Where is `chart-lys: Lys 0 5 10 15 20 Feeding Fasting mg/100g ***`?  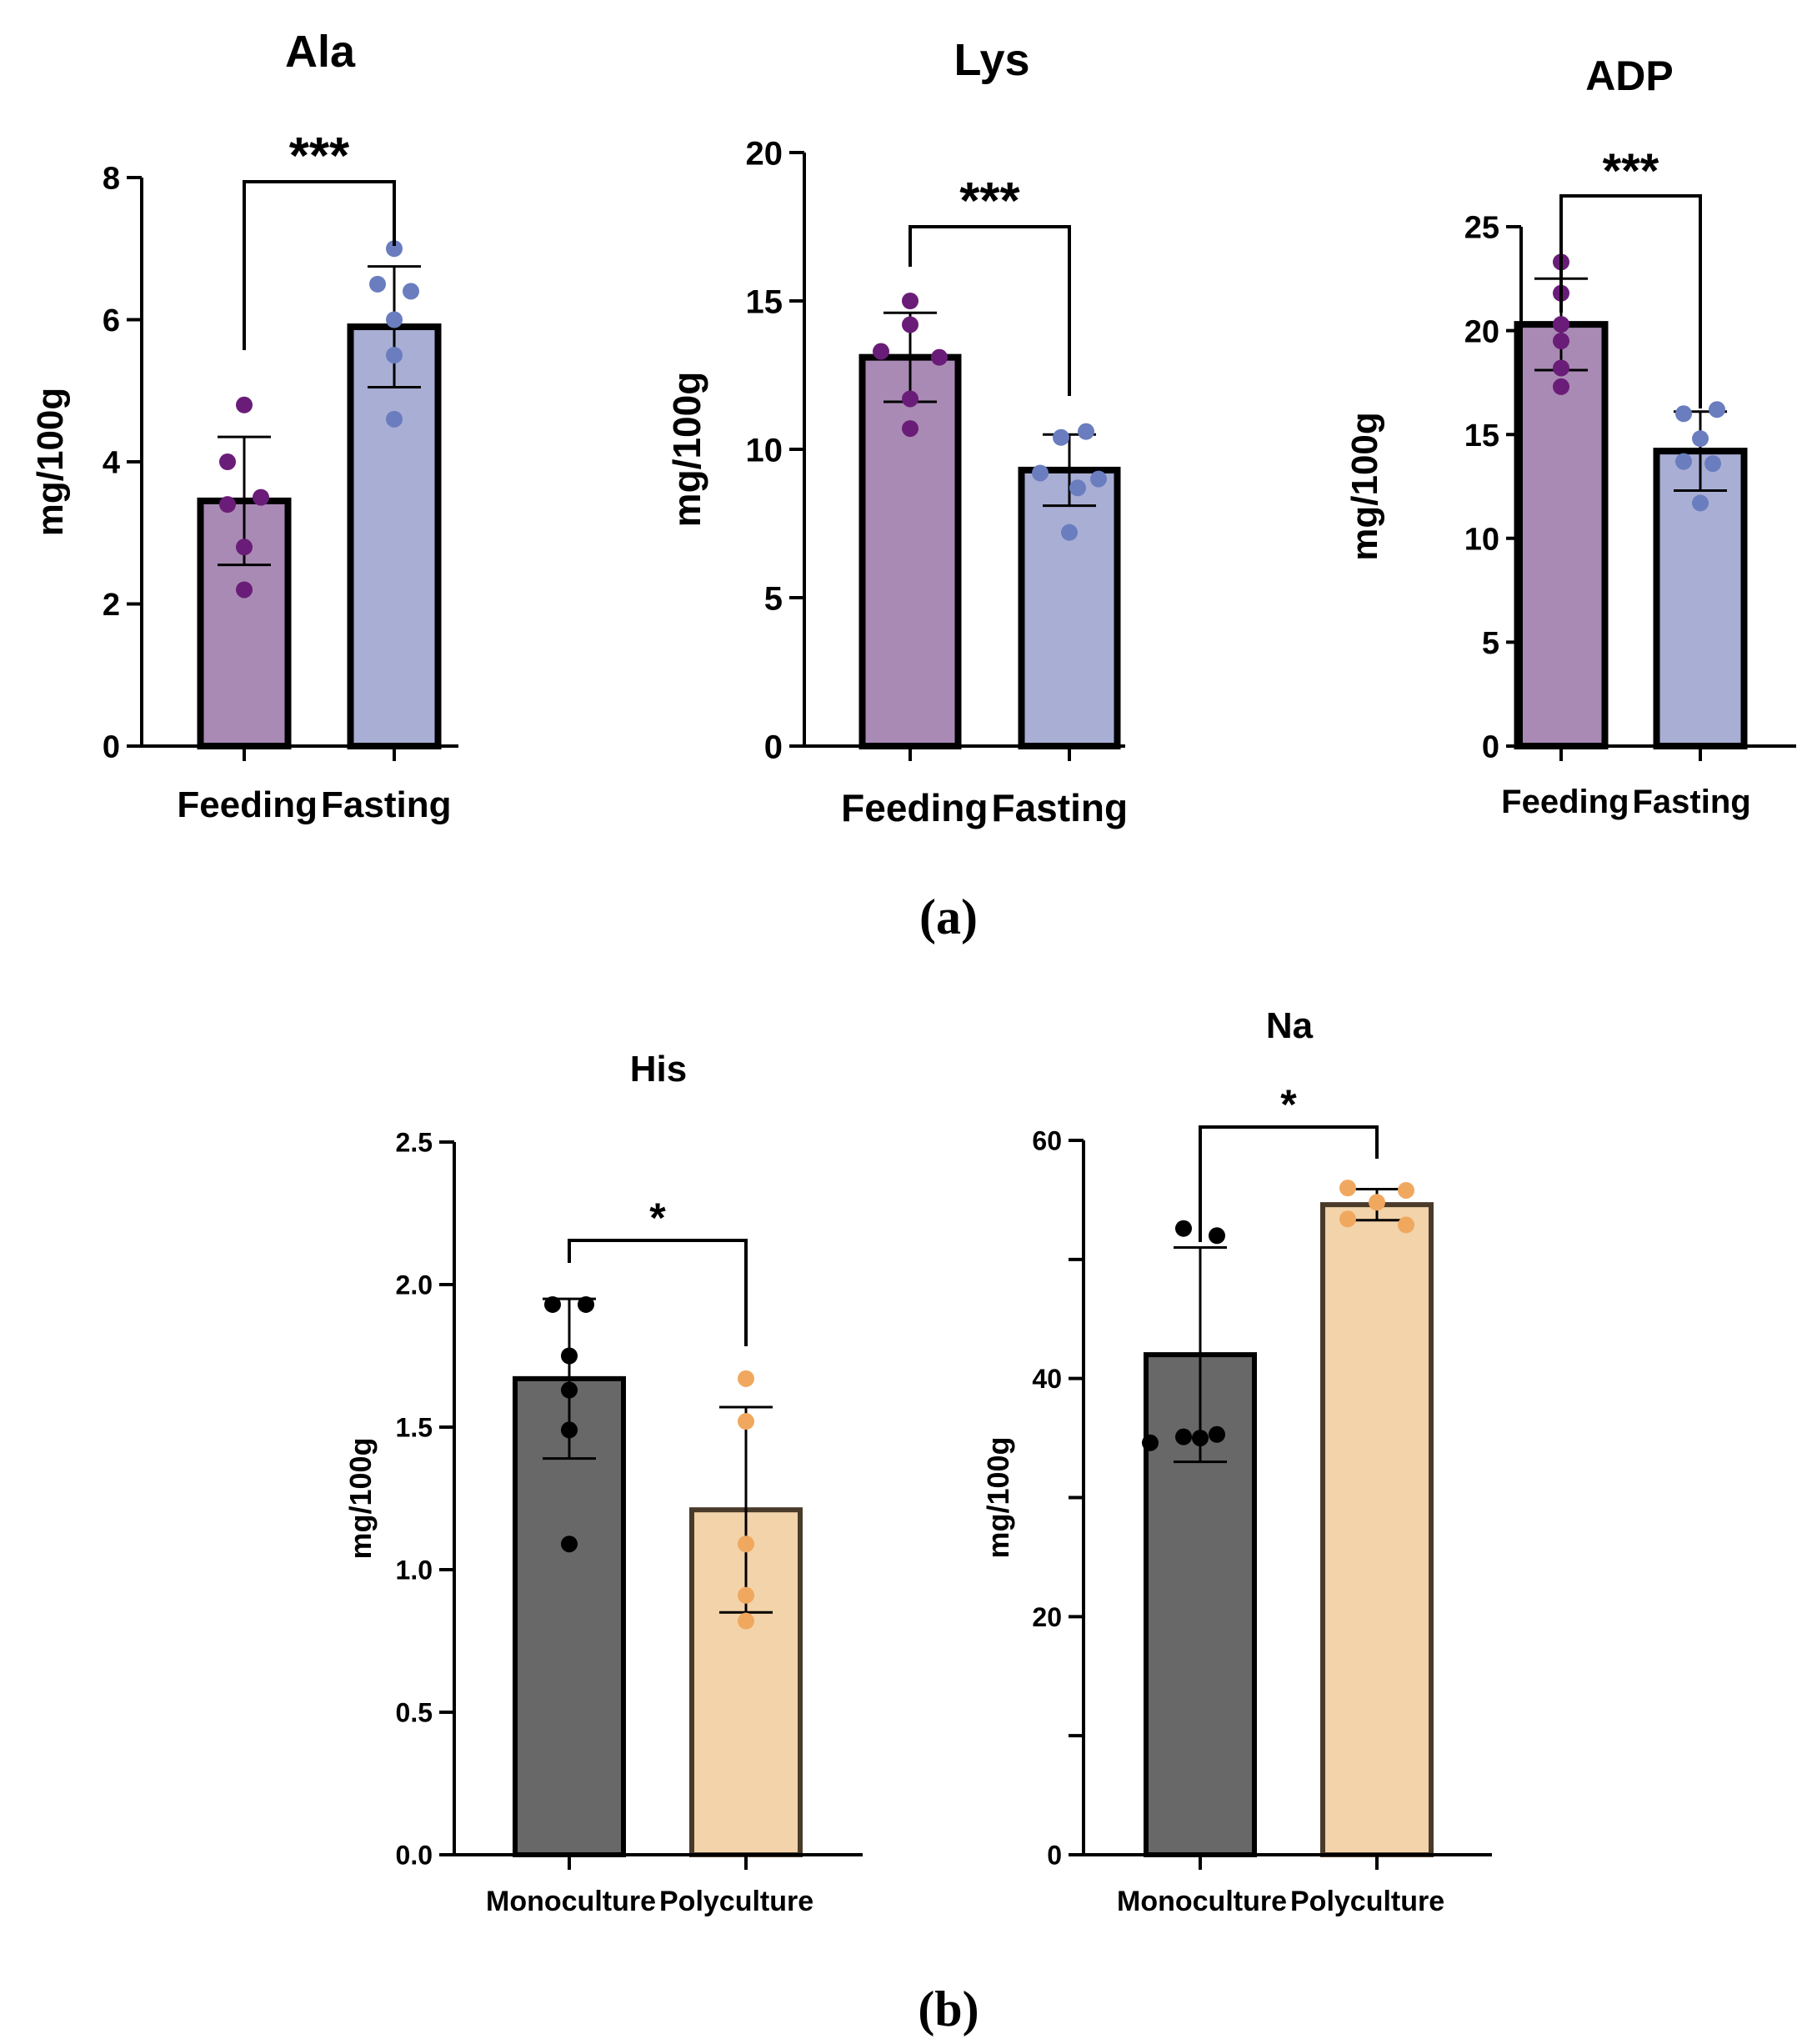
chart-lys: Lys 0 5 10 15 20 Feeding Fasting mg/100g *** is located at coordinates (896, 432).